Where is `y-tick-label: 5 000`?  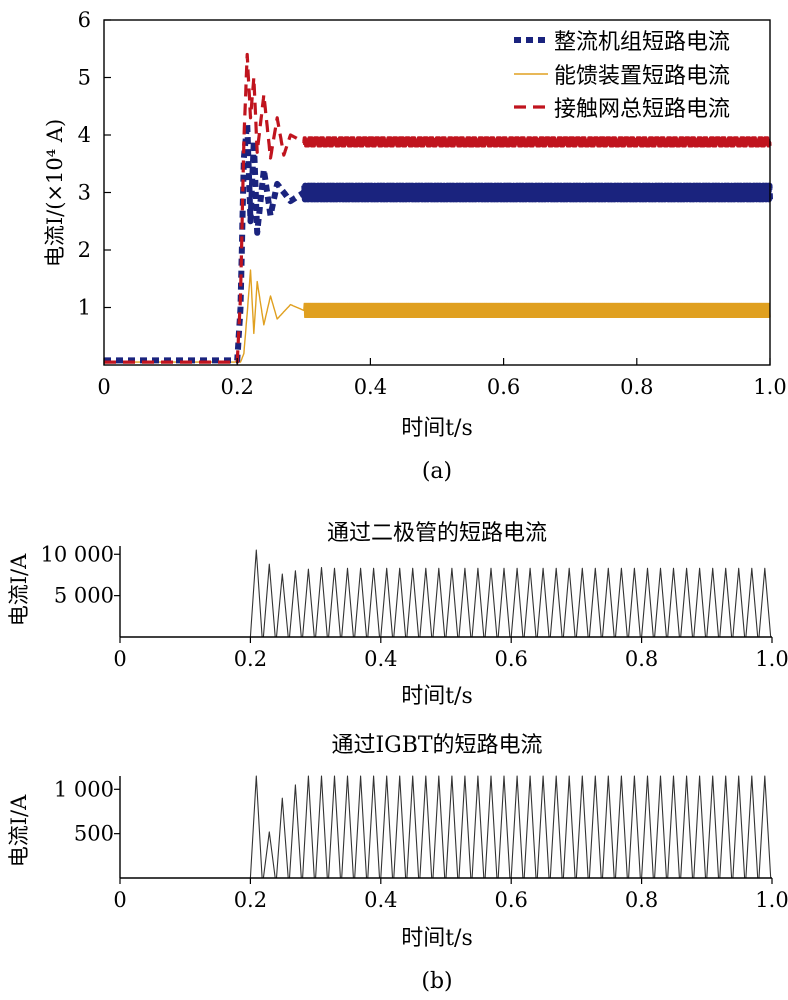
y-tick-label: 5 000 is located at coordinates (84, 596).